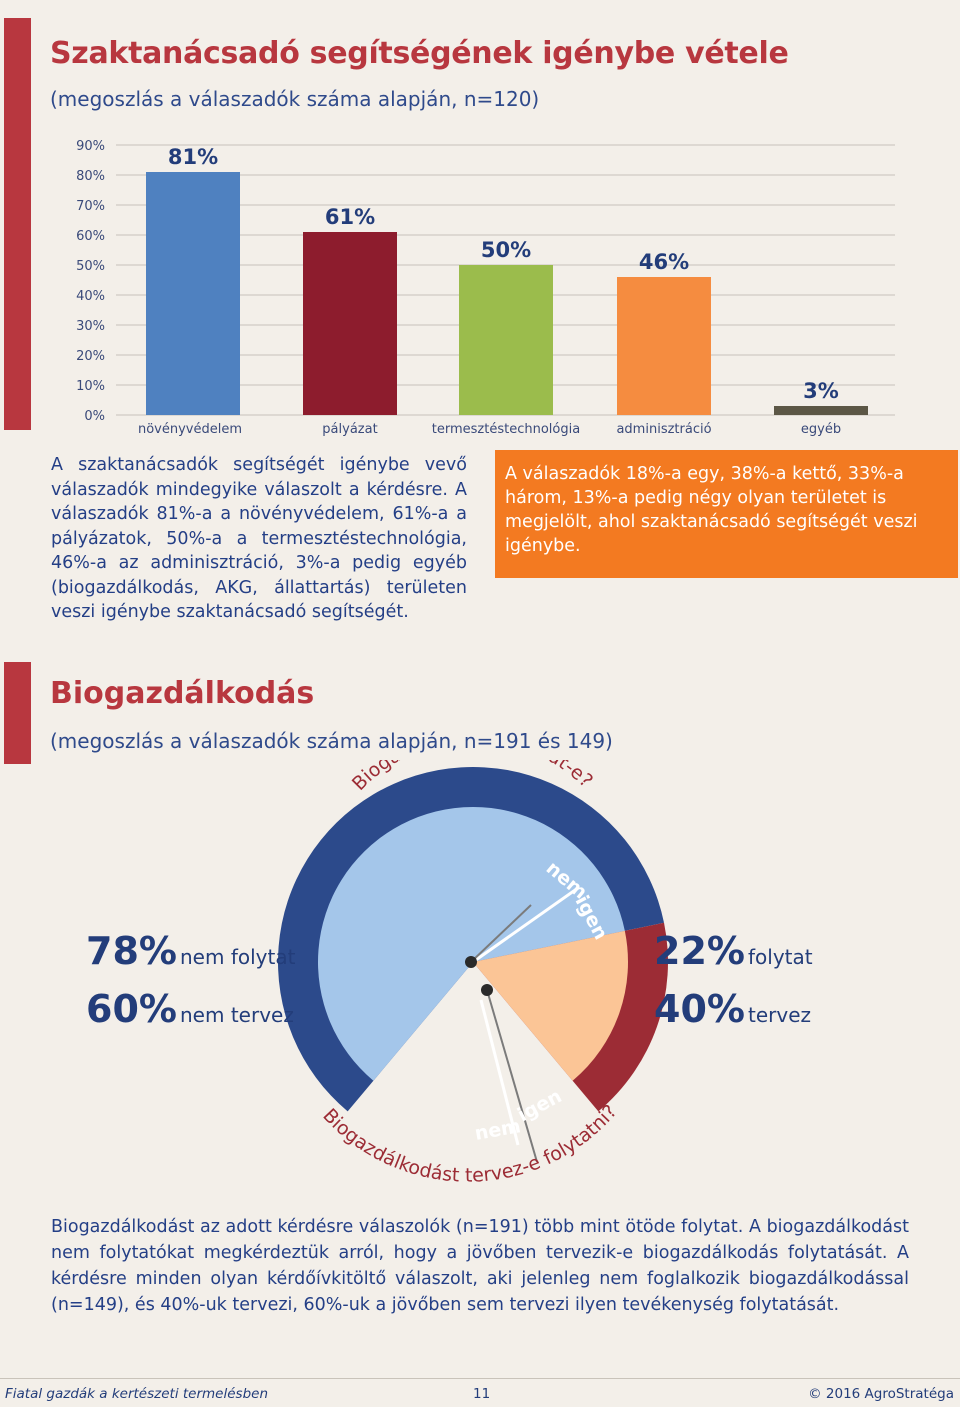  Describe the element at coordinates (780, 957) in the screenshot. I see `outer-igen-caption: folytat` at that location.